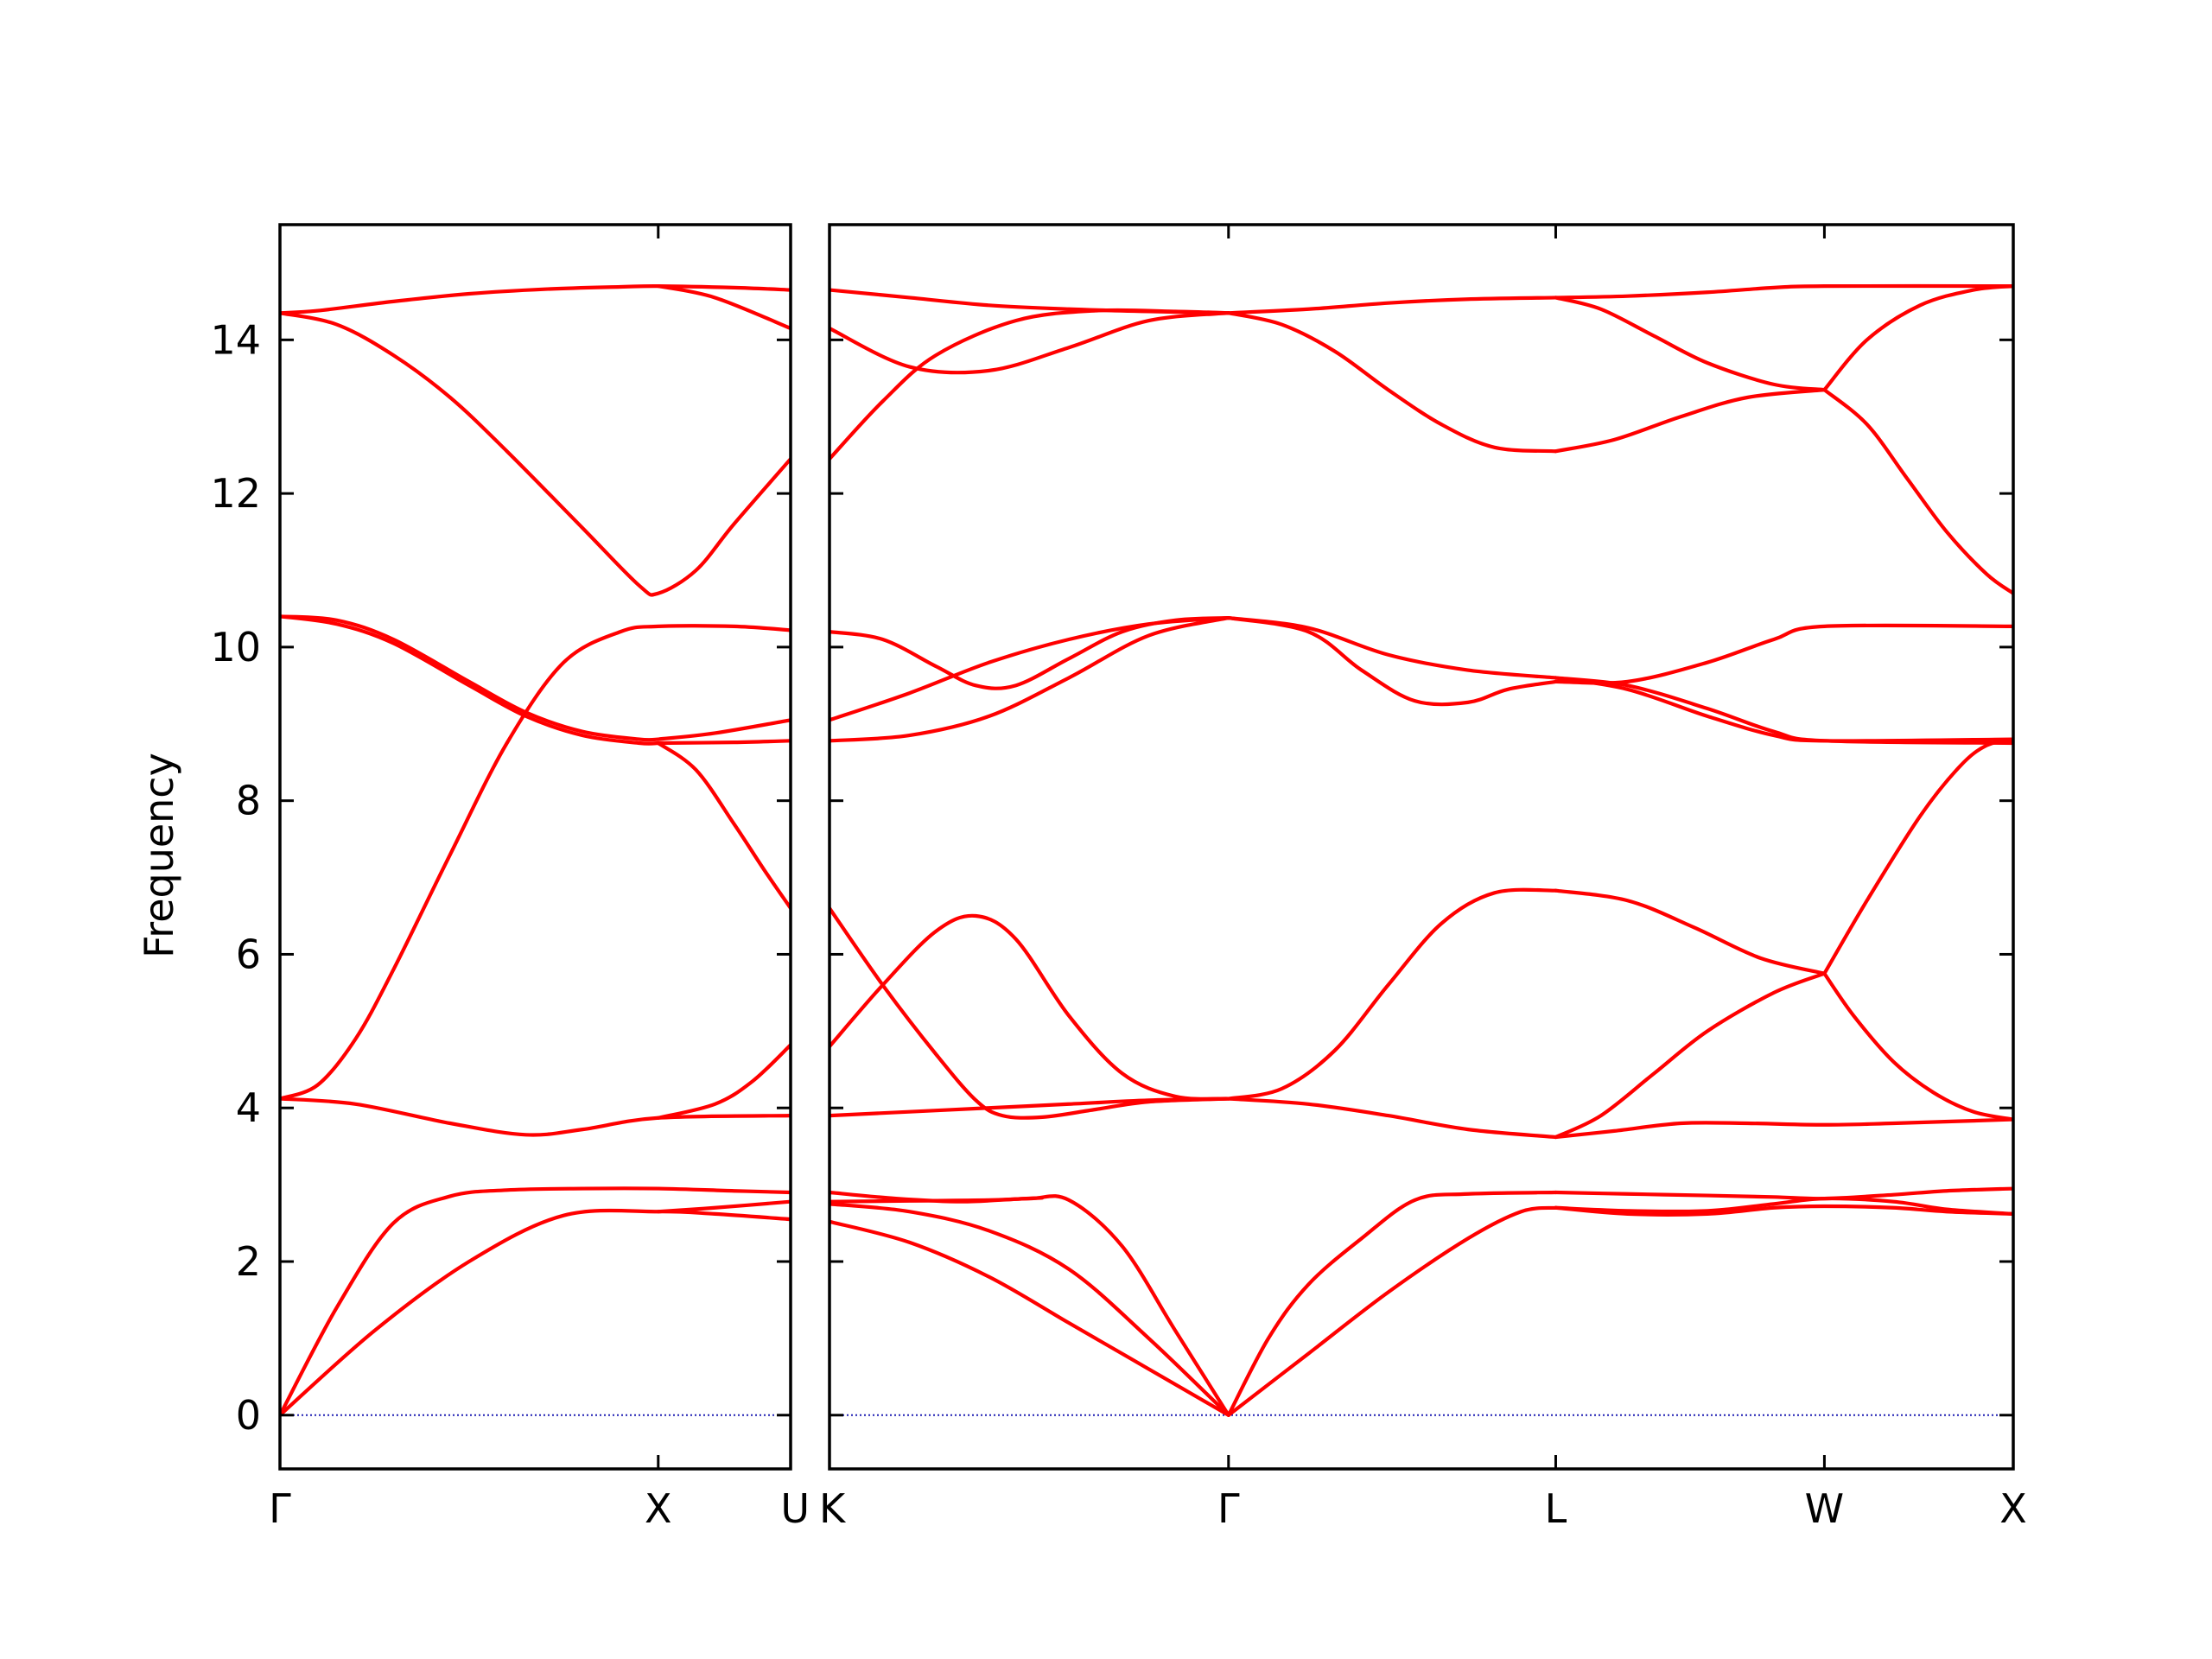 This screenshot has width=2212, height=1659. What do you see at coordinates (795, 1508) in the screenshot?
I see `x-tick-label: U` at bounding box center [795, 1508].